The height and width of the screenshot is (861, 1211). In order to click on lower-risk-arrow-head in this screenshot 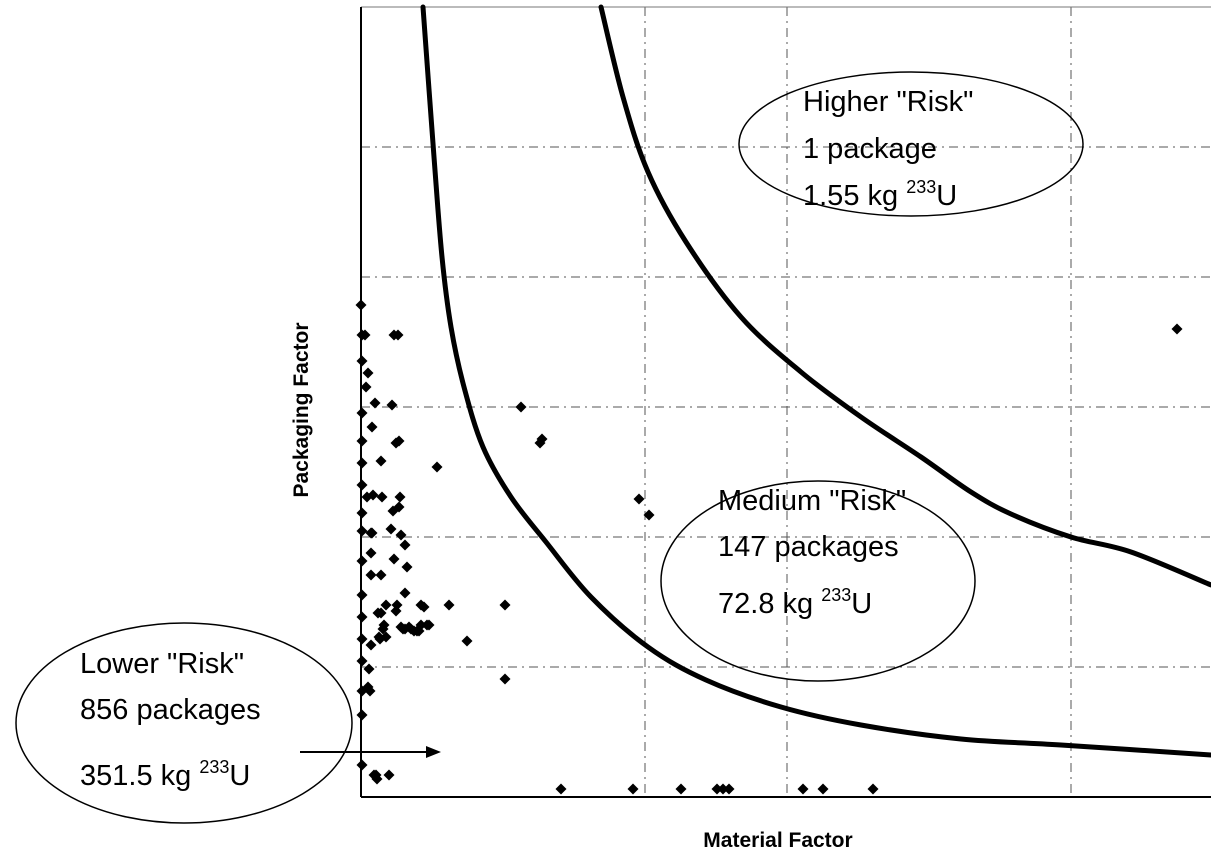, I will do `click(433, 752)`.